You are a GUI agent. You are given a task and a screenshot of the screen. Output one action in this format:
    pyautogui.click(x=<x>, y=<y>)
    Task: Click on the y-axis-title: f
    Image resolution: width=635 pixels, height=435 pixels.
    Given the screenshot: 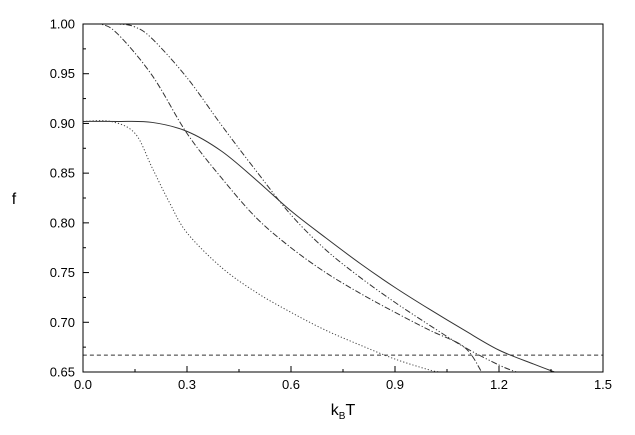 What is the action you would take?
    pyautogui.click(x=14, y=199)
    